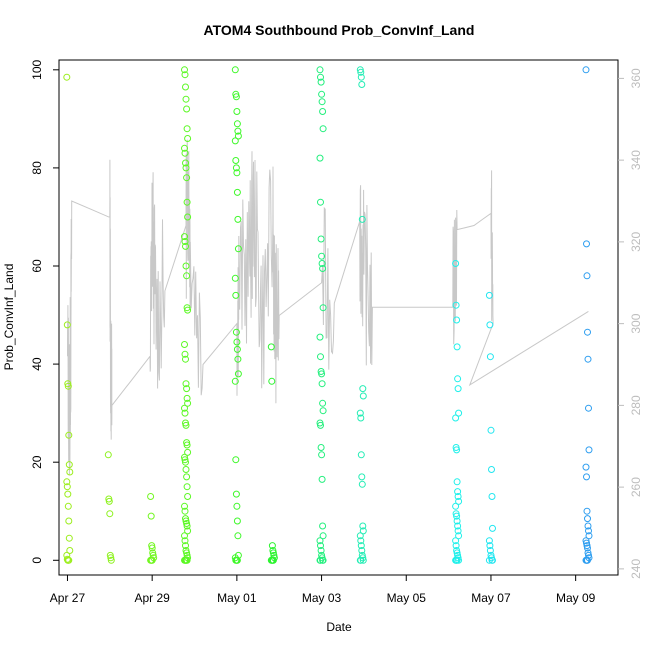 This screenshot has width=650, height=650. Describe the element at coordinates (339, 627) in the screenshot. I see `x-axis-label: Date` at that location.